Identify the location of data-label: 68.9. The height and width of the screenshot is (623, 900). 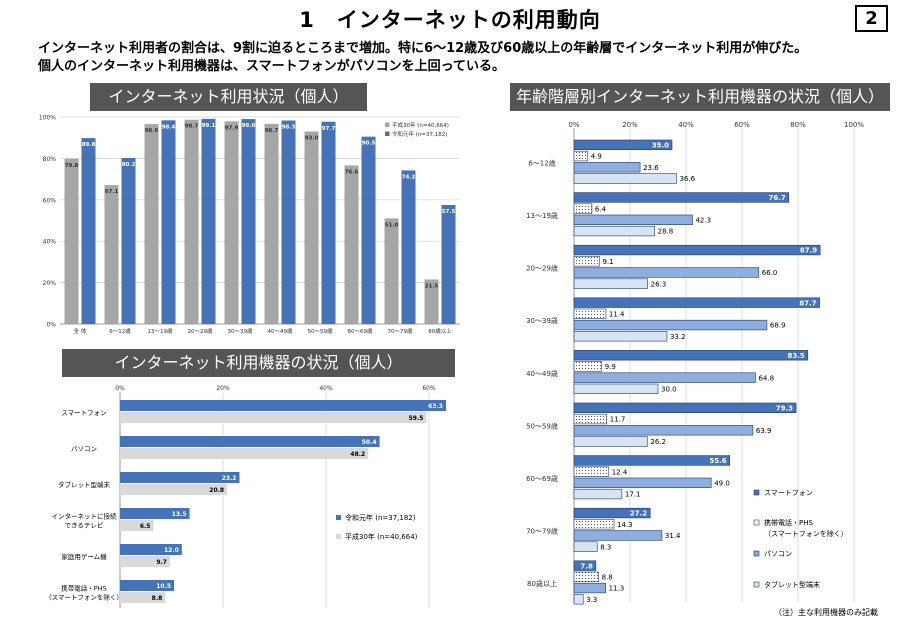
(778, 326).